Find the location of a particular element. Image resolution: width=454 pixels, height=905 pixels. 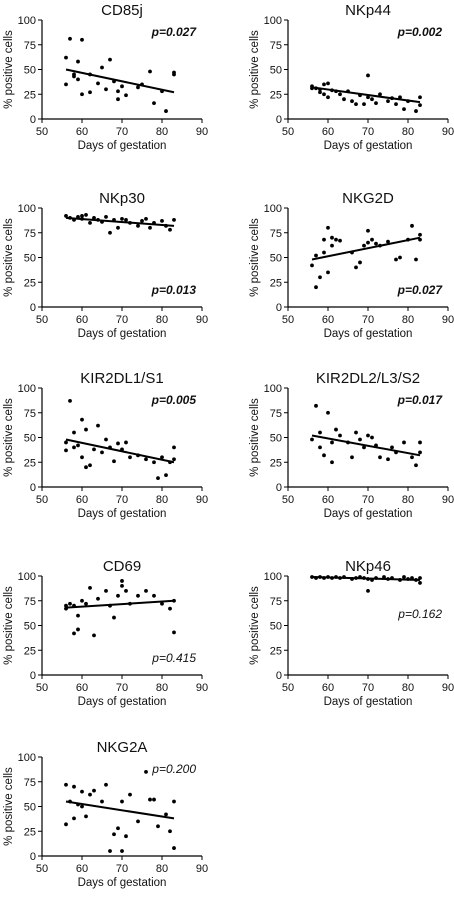

p-value-label: p=0.027 is located at coordinates (174, 32).